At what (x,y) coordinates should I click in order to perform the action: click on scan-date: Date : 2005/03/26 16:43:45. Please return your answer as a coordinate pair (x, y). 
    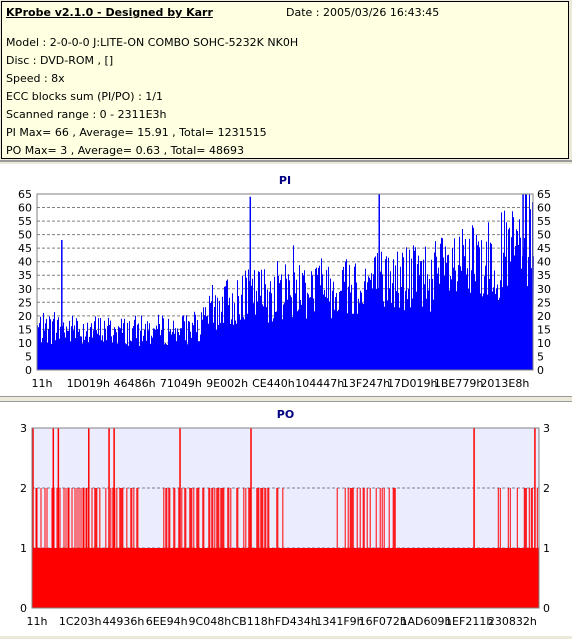
    Looking at the image, I should click on (363, 12).